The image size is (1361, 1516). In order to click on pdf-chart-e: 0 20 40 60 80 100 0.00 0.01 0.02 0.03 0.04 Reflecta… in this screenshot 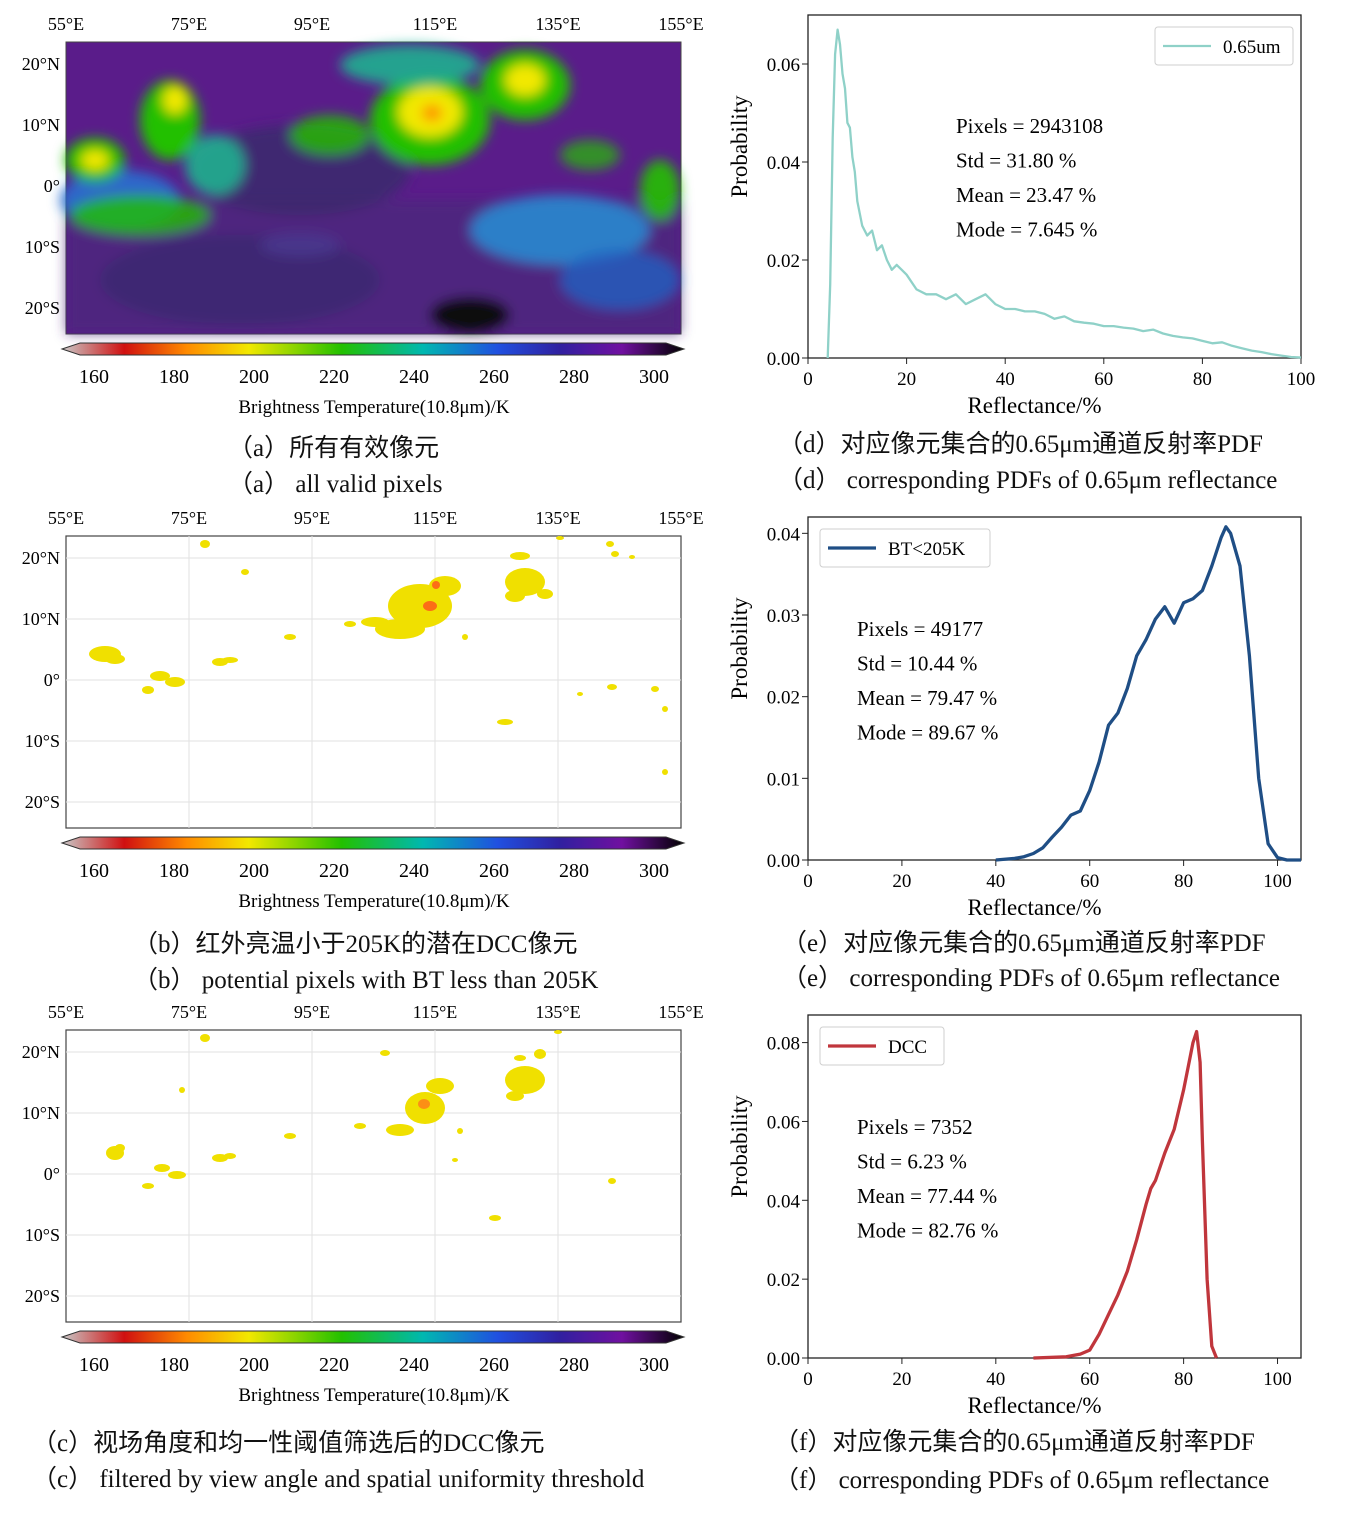, I will do `click(1014, 718)`.